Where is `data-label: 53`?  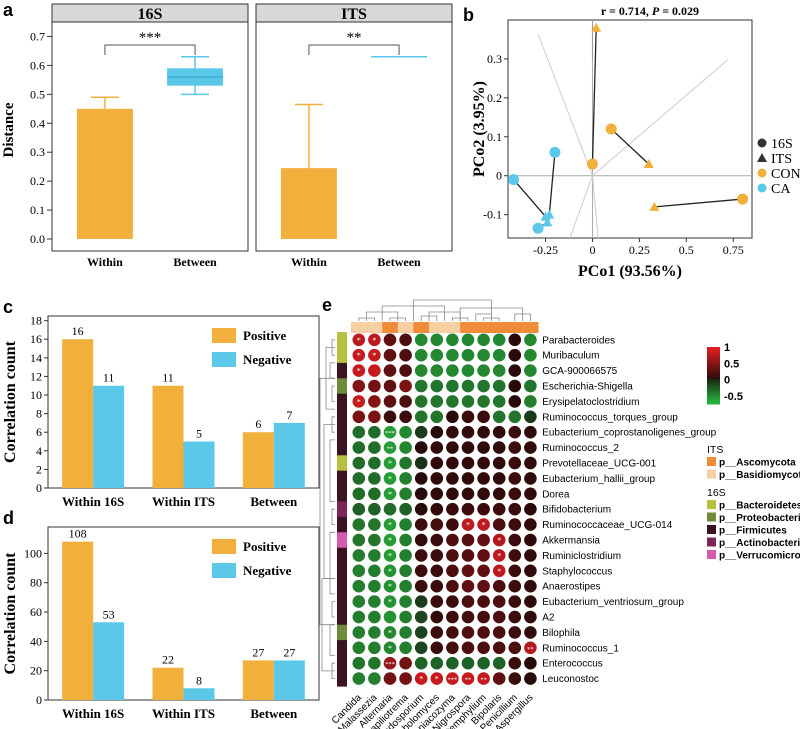
data-label: 53 is located at coordinates (109, 614).